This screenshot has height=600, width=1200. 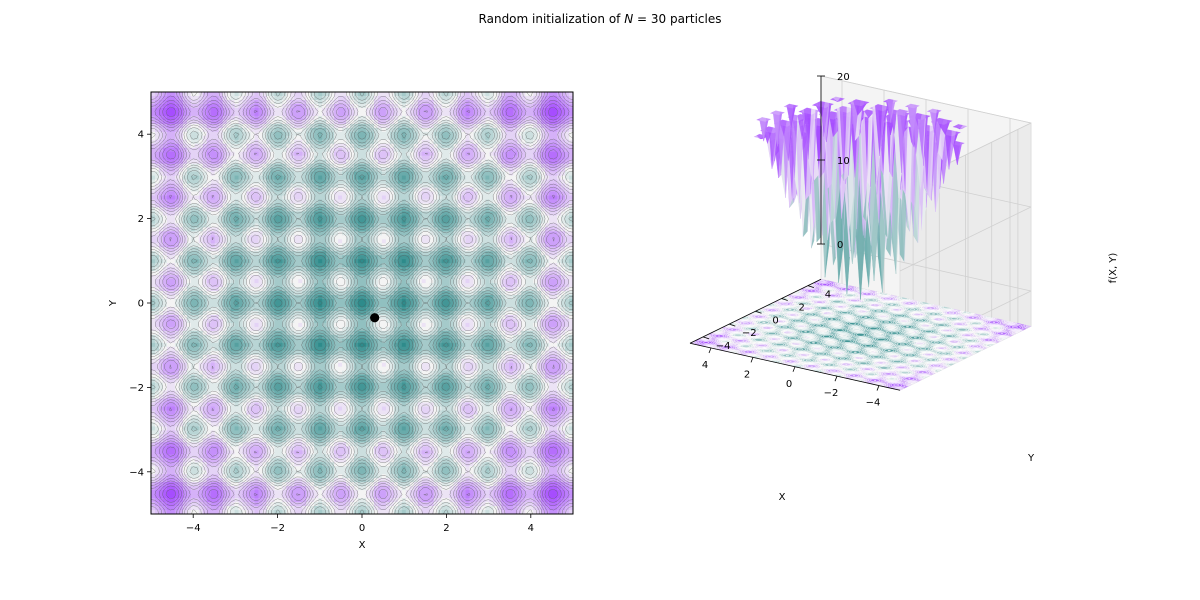 What do you see at coordinates (833, 161) in the screenshot?
I see `surface-z-ticks: 0 10 20` at bounding box center [833, 161].